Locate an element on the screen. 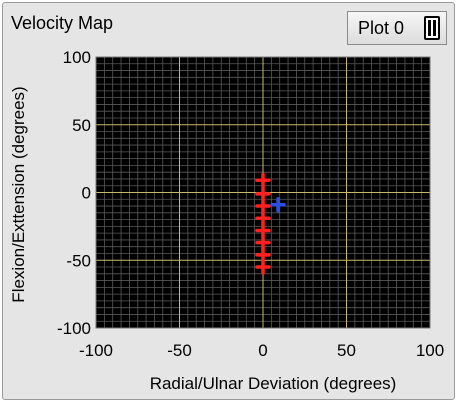  panel-title: Velocity Map is located at coordinates (62, 23).